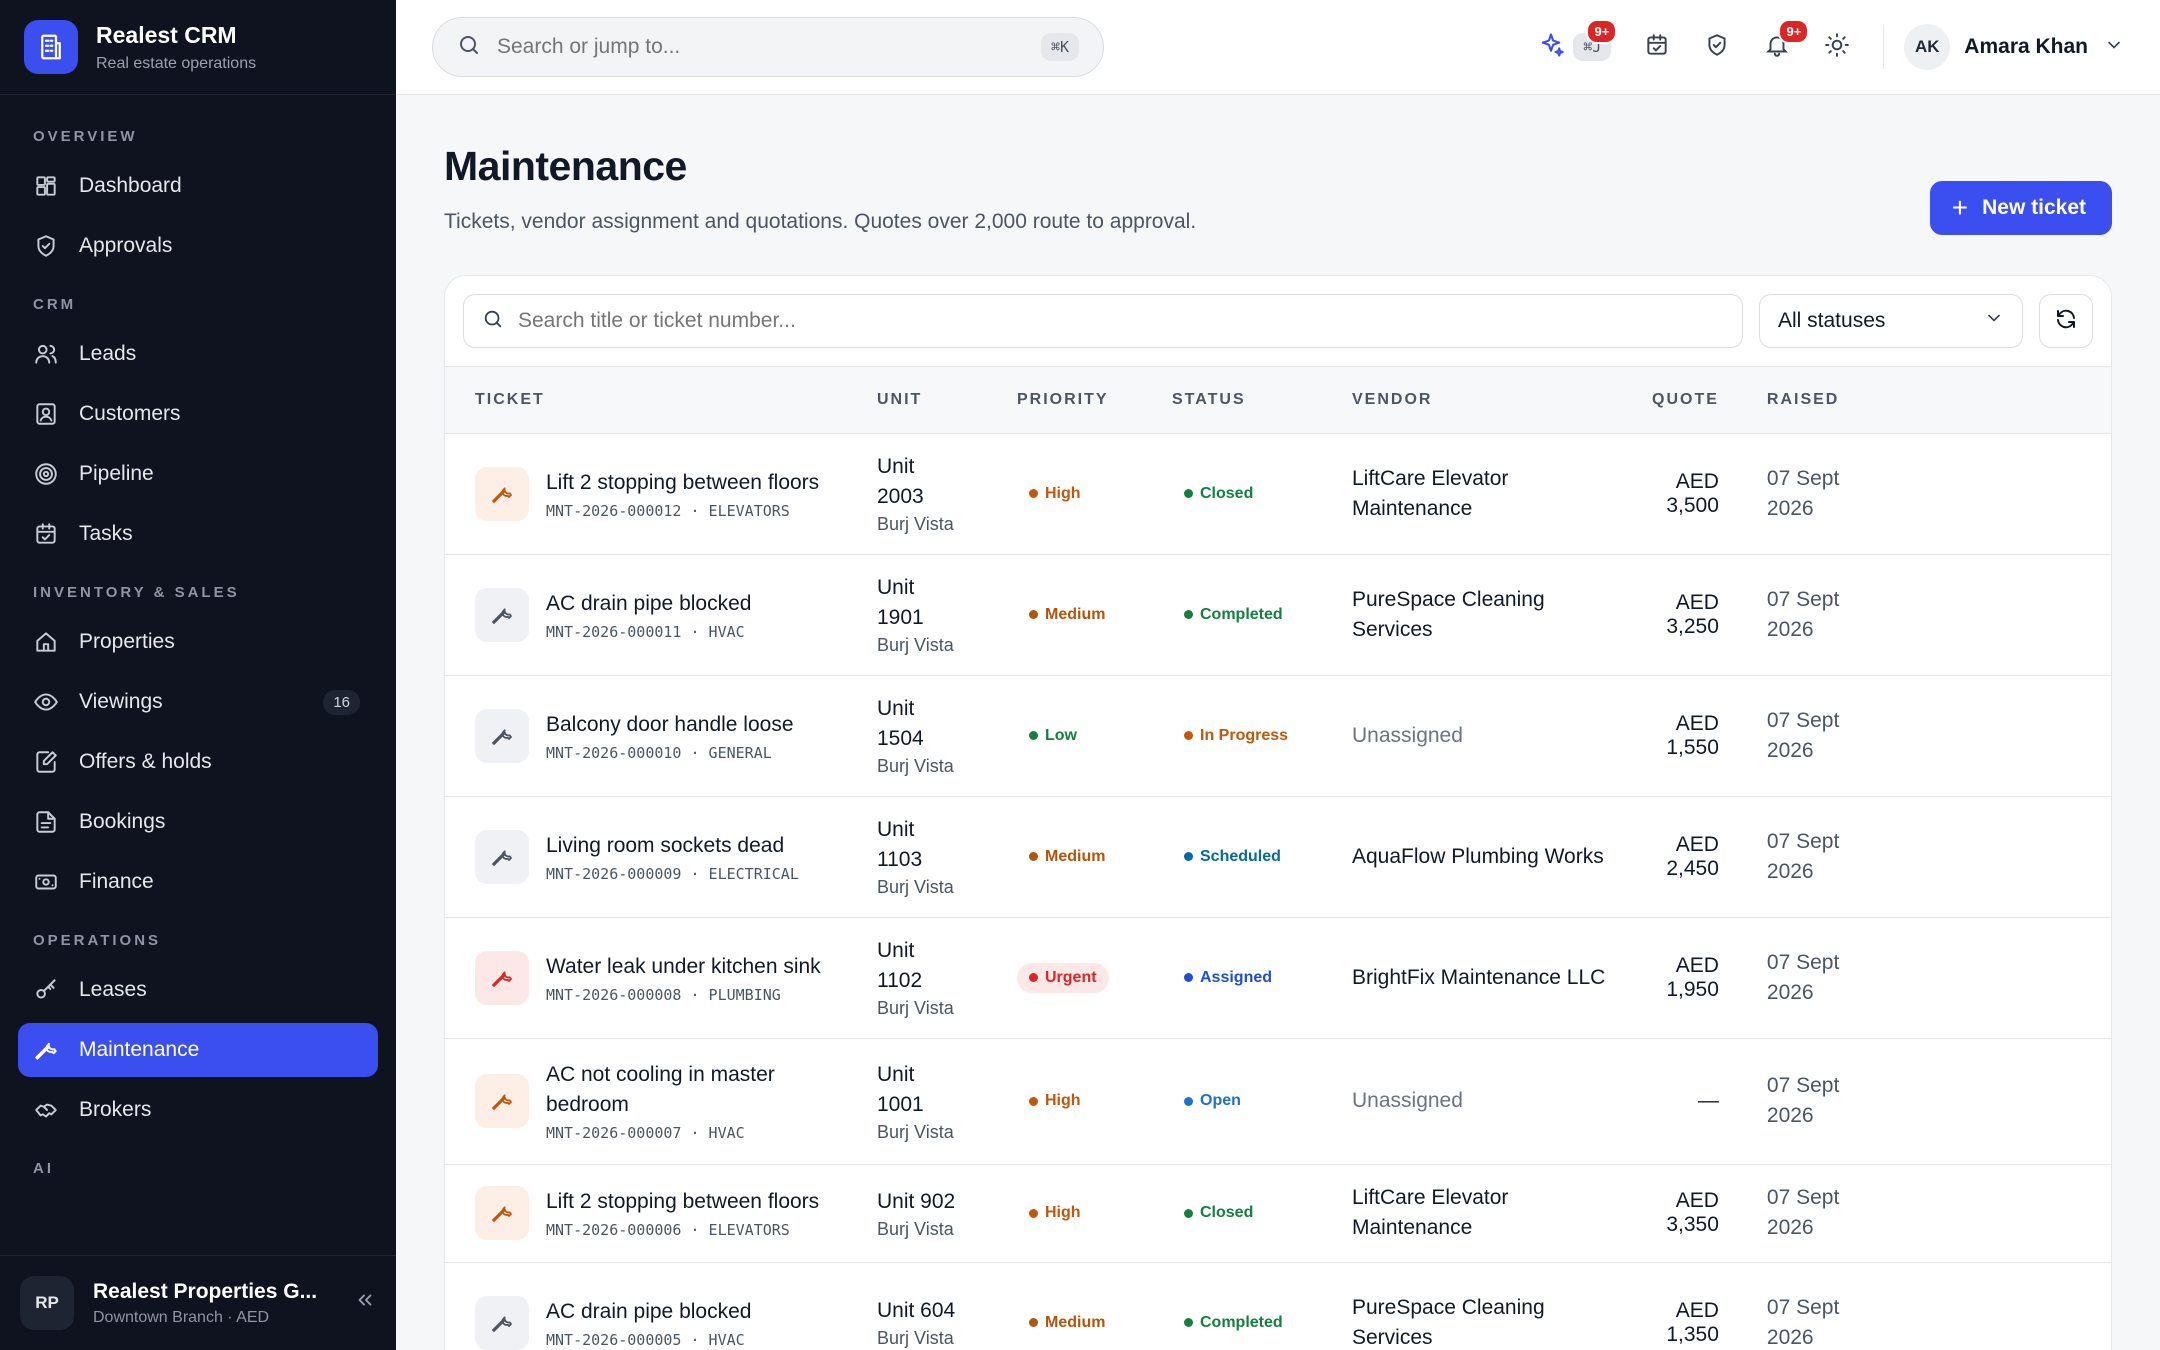 This screenshot has height=1350, width=2160. Describe the element at coordinates (660, 1089) in the screenshot. I see `ticket-title: AC not cooling in master bedroom` at that location.